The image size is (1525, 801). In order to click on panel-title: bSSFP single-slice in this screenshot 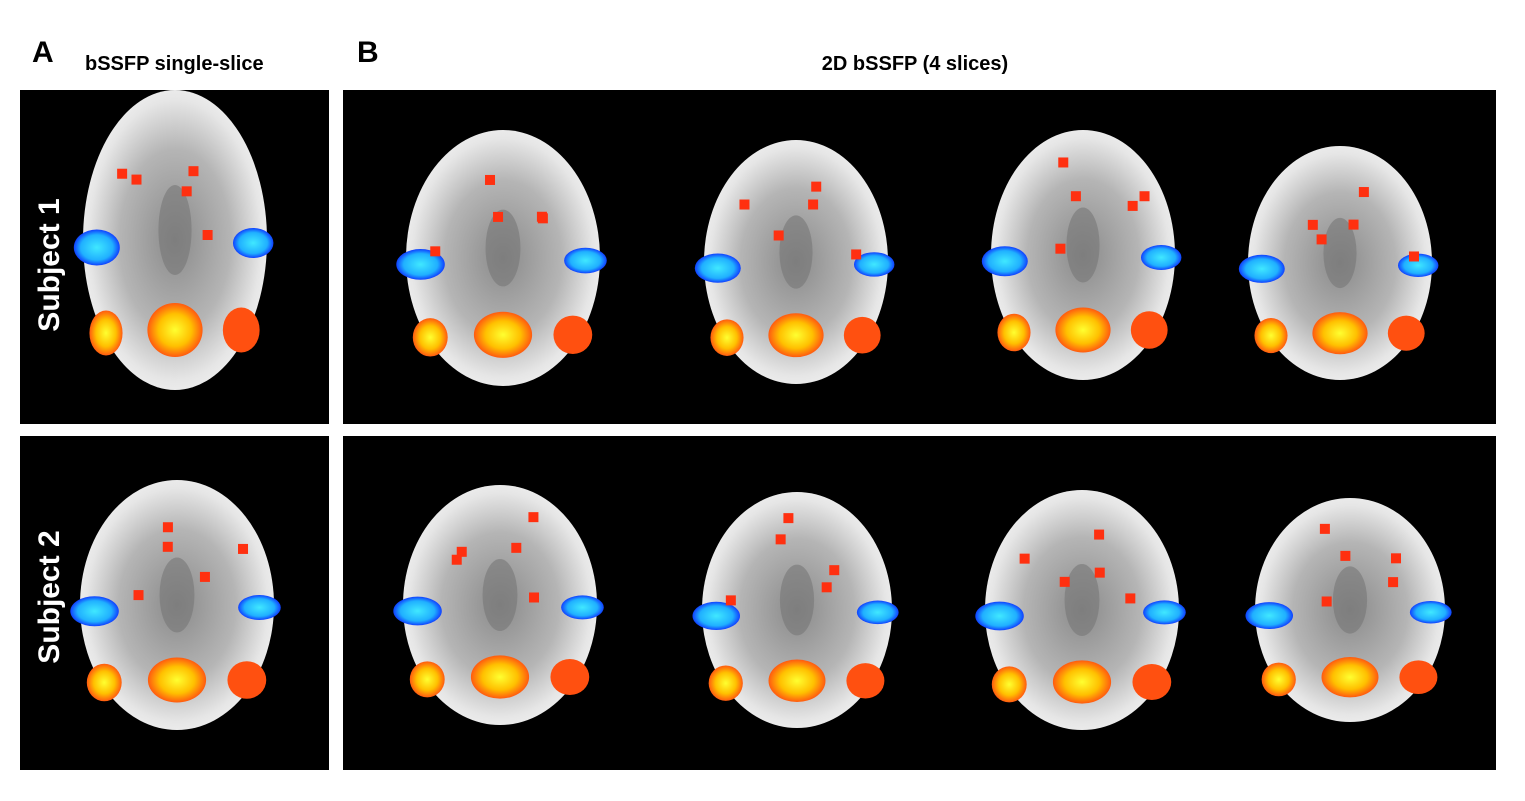, I will do `click(174, 64)`.